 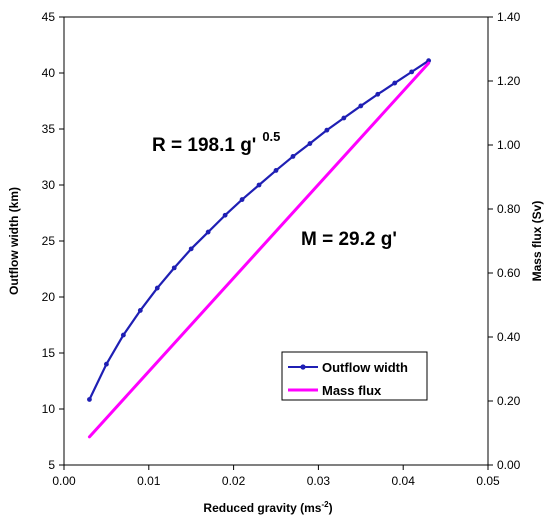 What do you see at coordinates (404, 481) in the screenshot?
I see `x-tick-label: 0.04` at bounding box center [404, 481].